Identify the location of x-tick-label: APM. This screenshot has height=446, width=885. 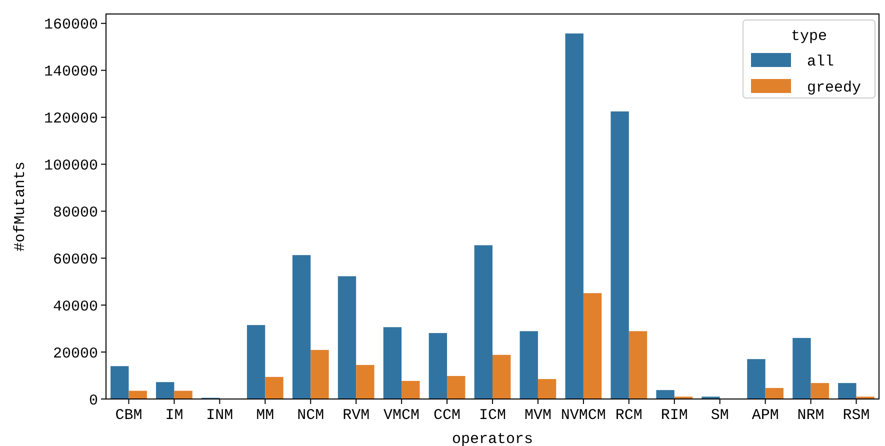
(765, 415).